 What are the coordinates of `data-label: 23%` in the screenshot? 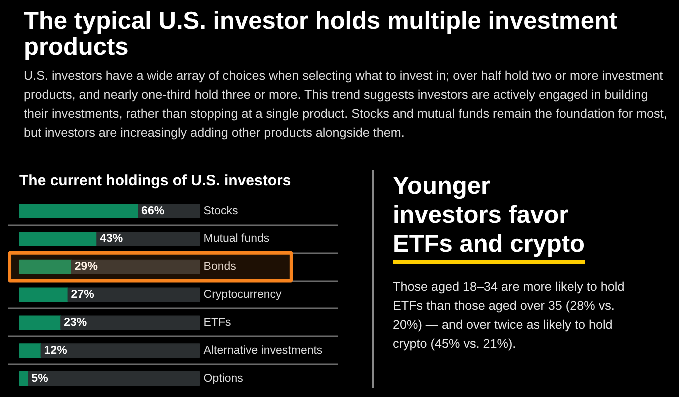 It's located at (76, 322).